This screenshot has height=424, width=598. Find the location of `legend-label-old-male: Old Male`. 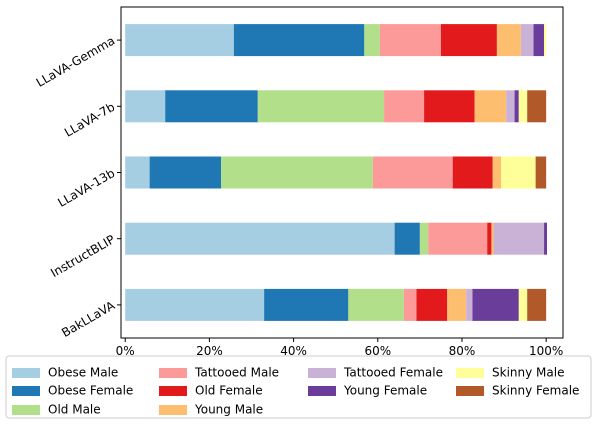

legend-label-old-male: Old Male is located at coordinates (74, 410).